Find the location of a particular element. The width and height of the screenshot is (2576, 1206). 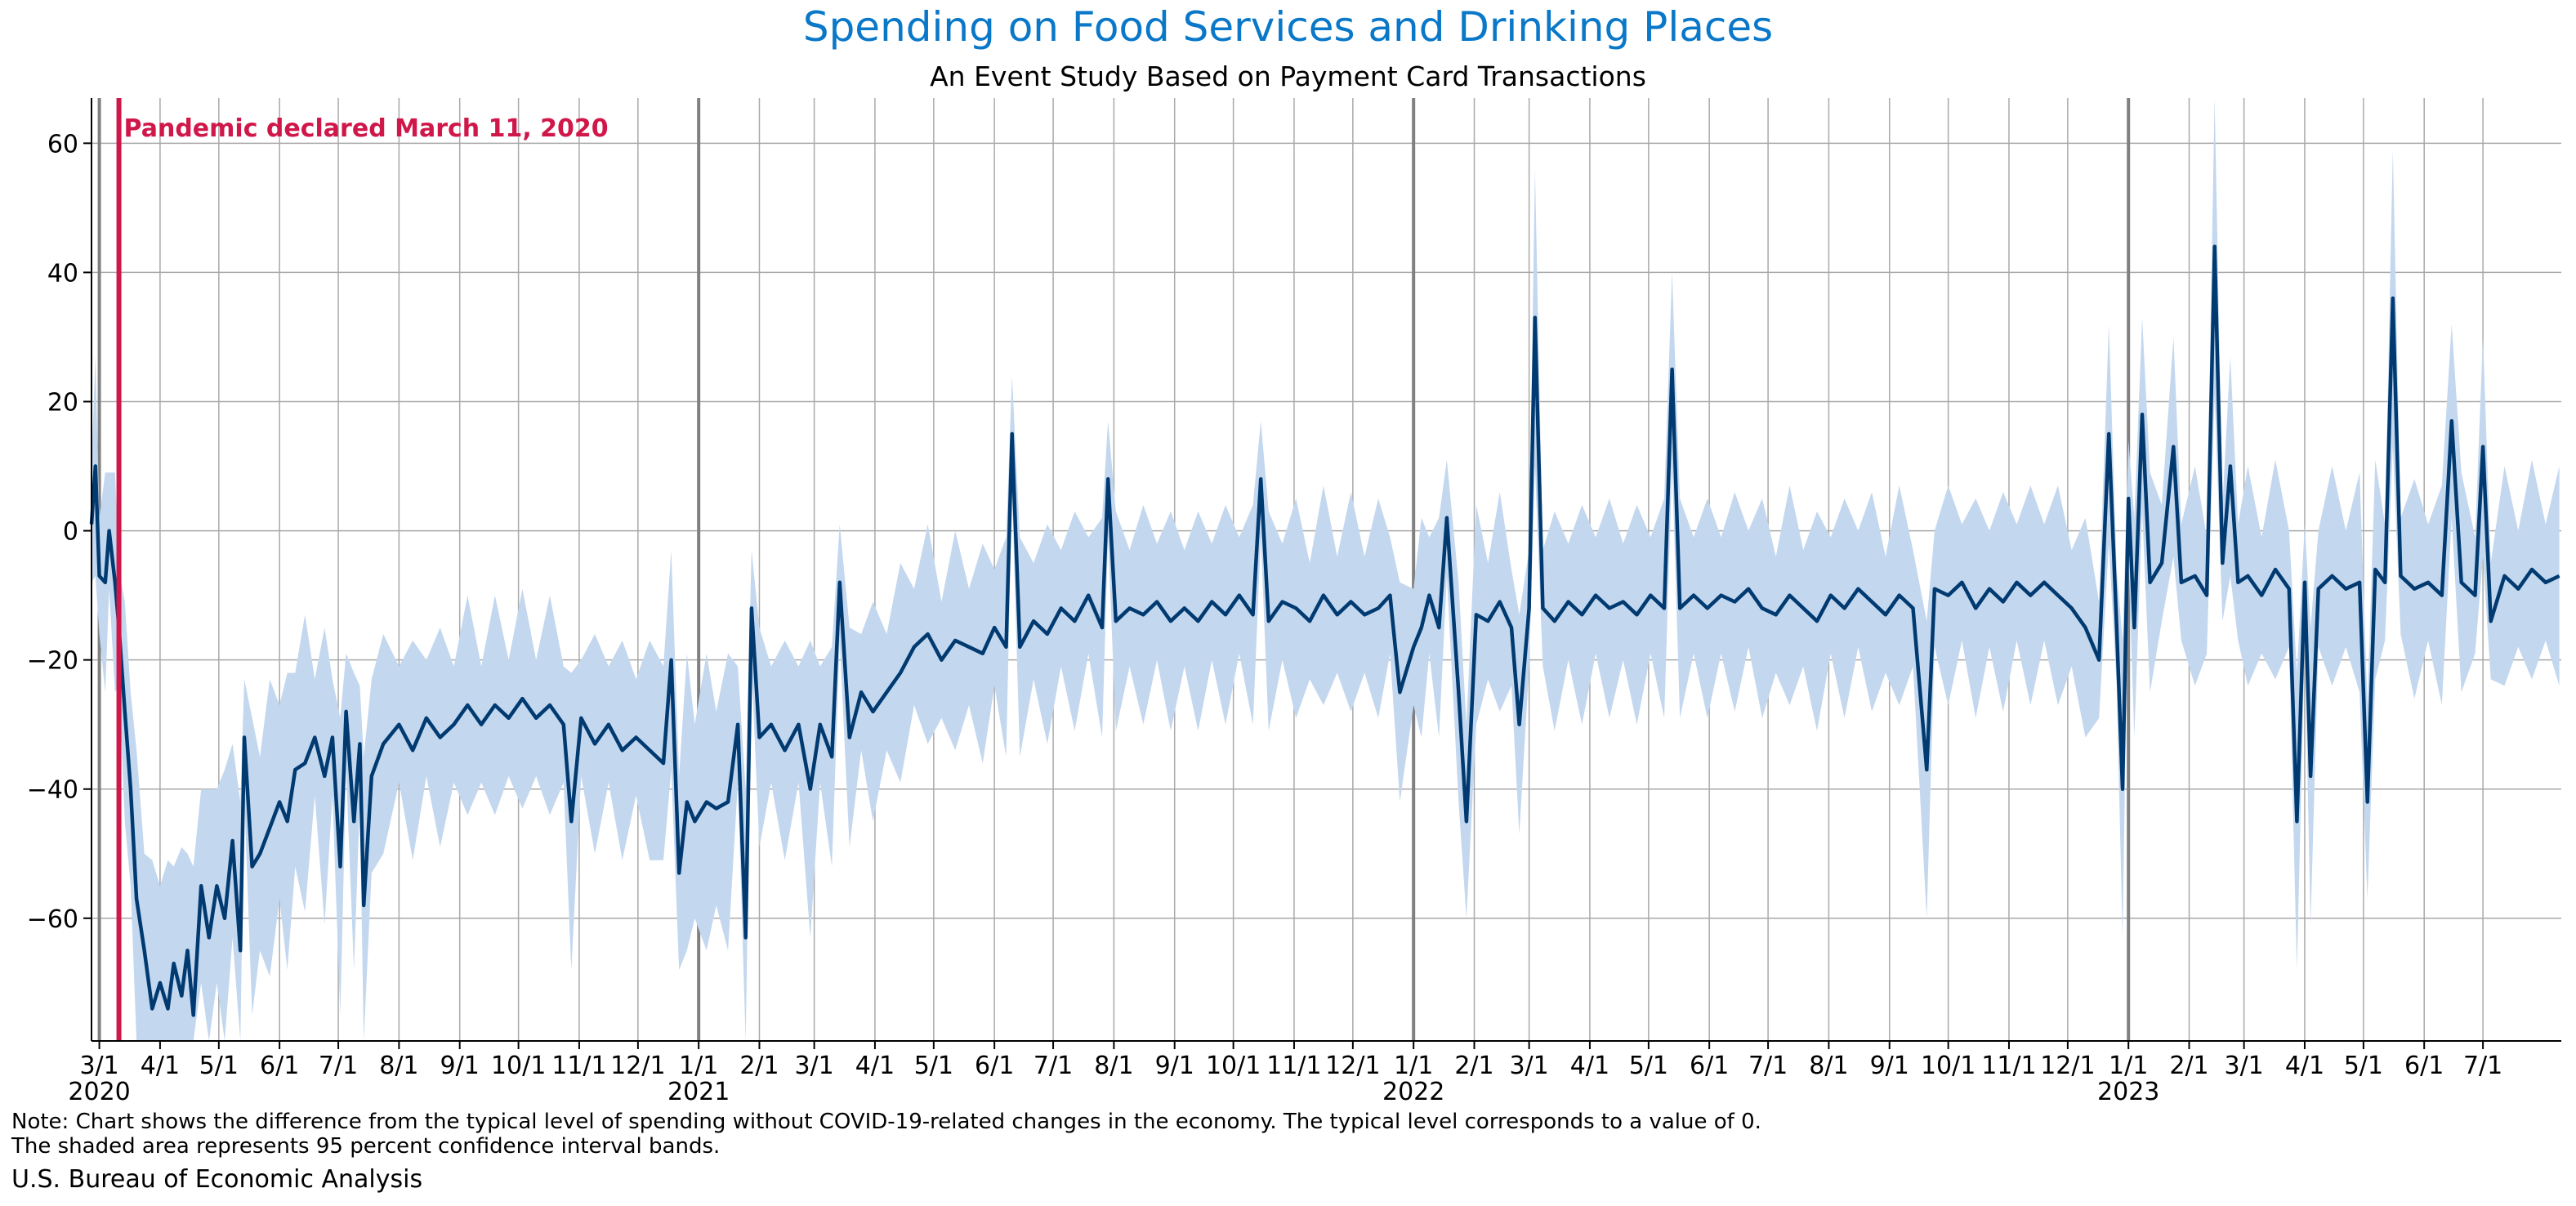

y-tick-label: 40 is located at coordinates (63, 273).